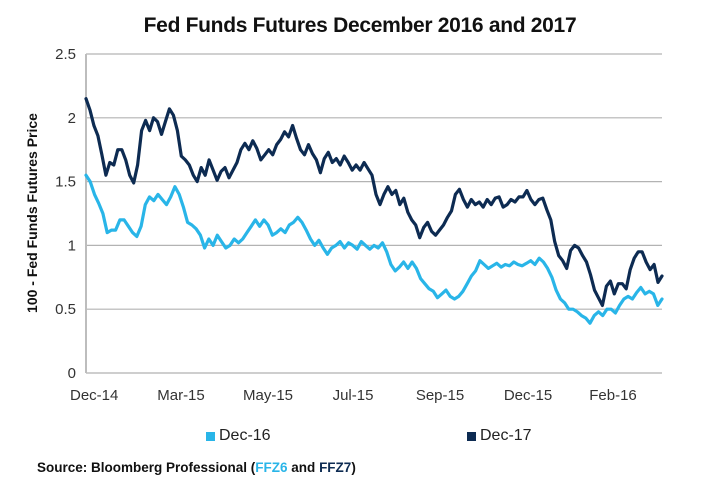 The width and height of the screenshot is (720, 500). Describe the element at coordinates (146, 467) in the screenshot. I see `source-prefix: Source: Bloomberg Professional (` at that location.